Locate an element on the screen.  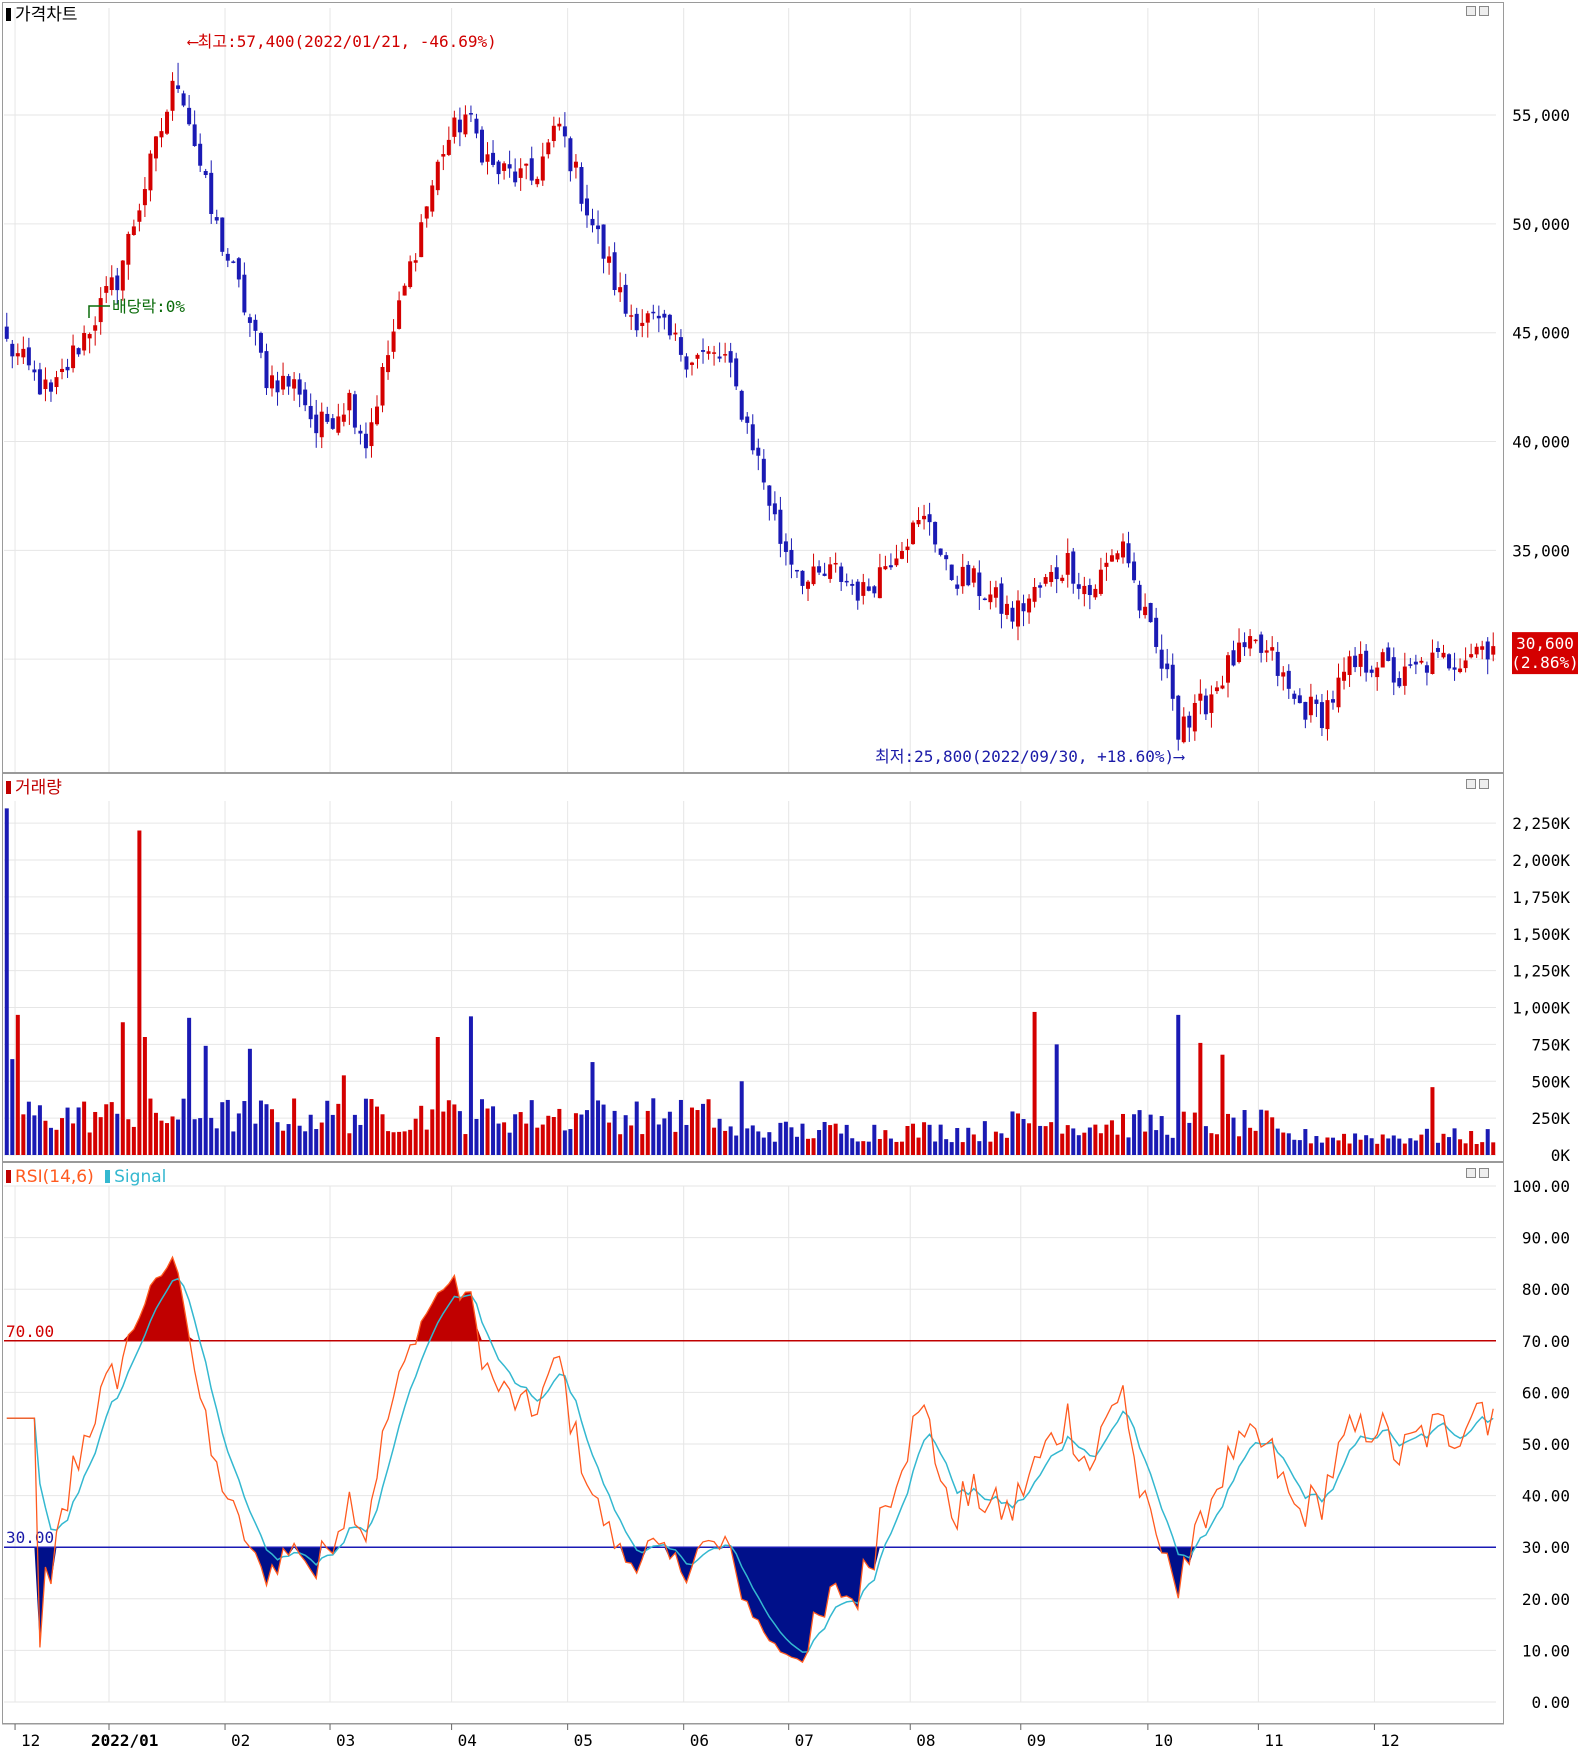
rsi-y-tick: 50.00 is located at coordinates (1546, 1444).